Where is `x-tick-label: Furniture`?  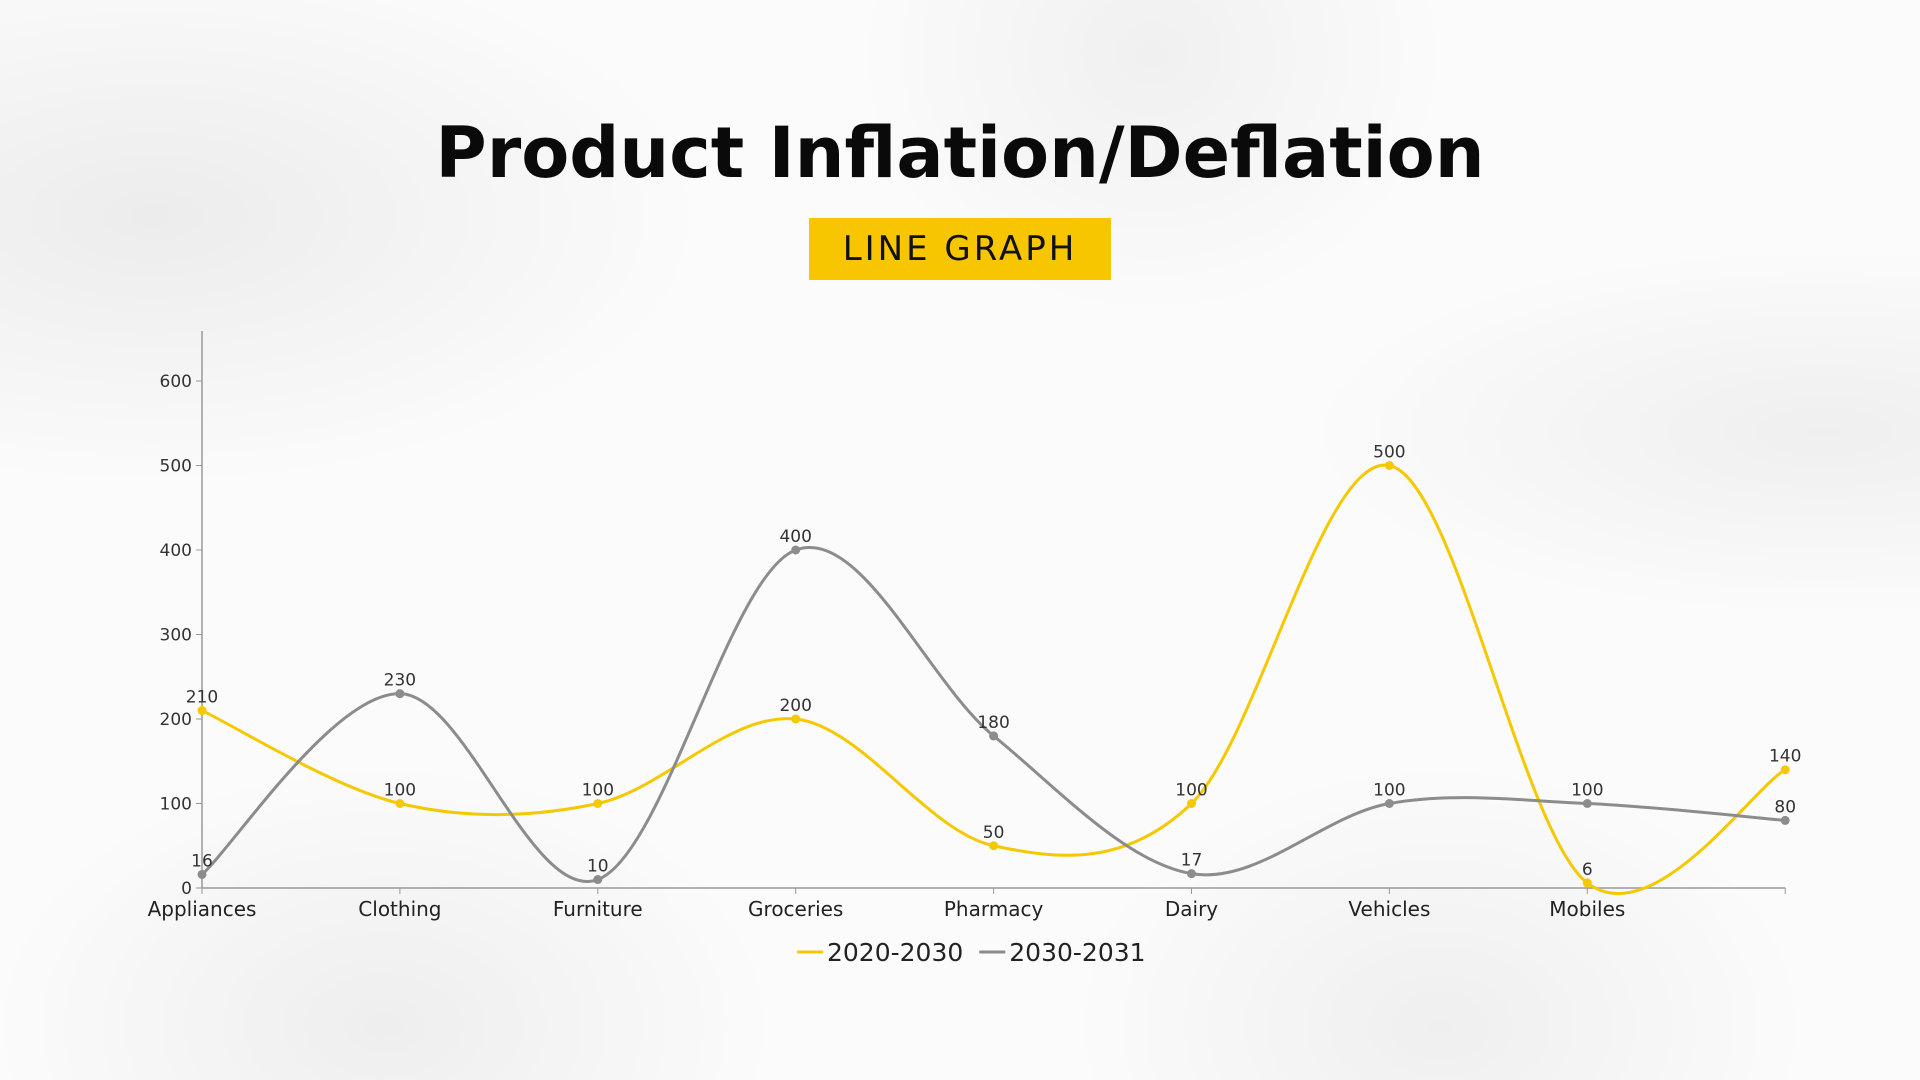 x-tick-label: Furniture is located at coordinates (598, 909).